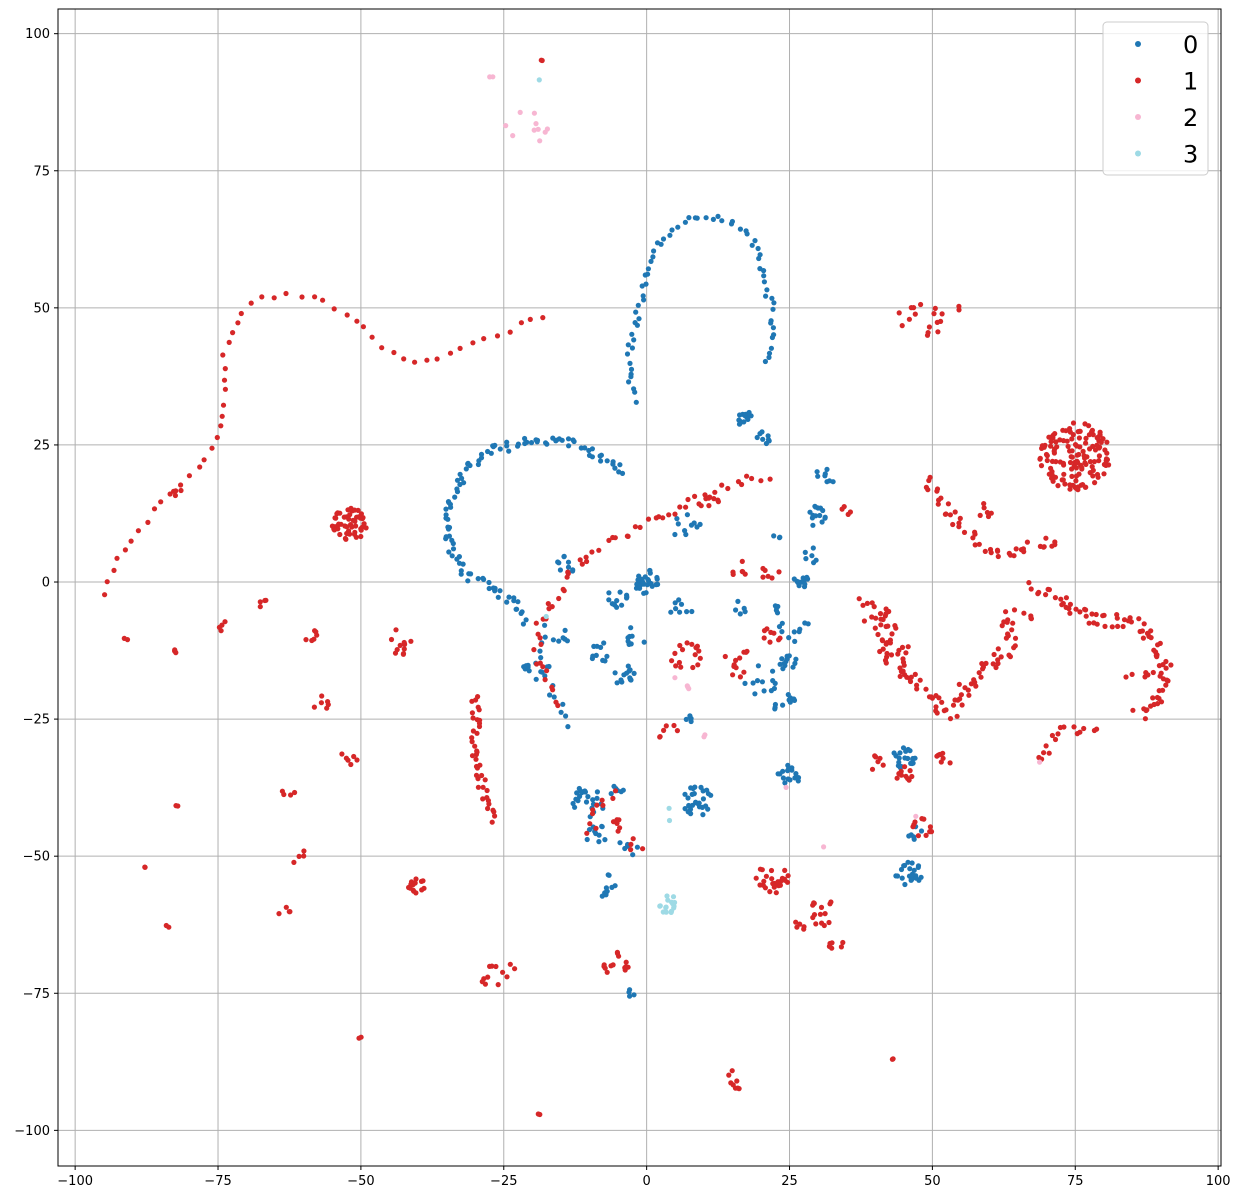 Image resolution: width=1239 pixels, height=1198 pixels. I want to click on legend-marker, so click(1138, 153).